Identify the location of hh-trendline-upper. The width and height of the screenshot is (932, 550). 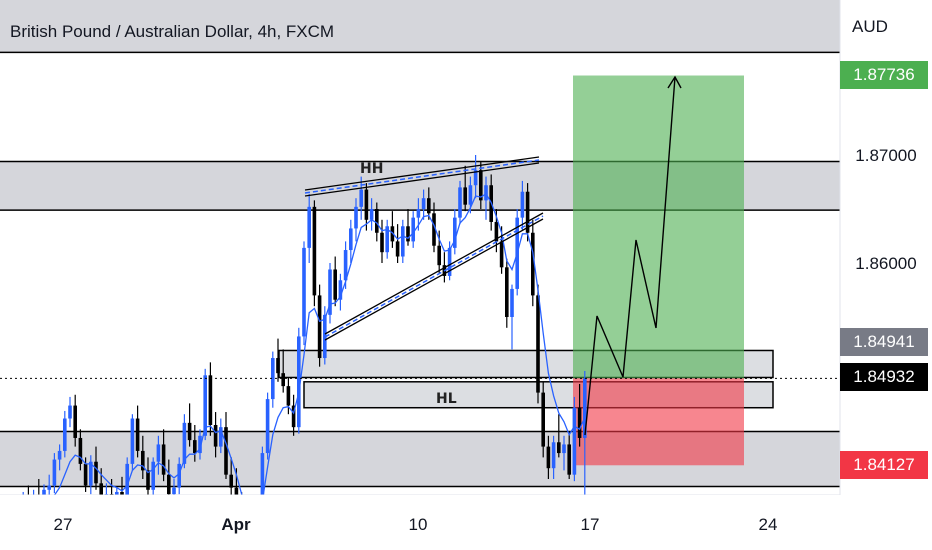
(422, 173).